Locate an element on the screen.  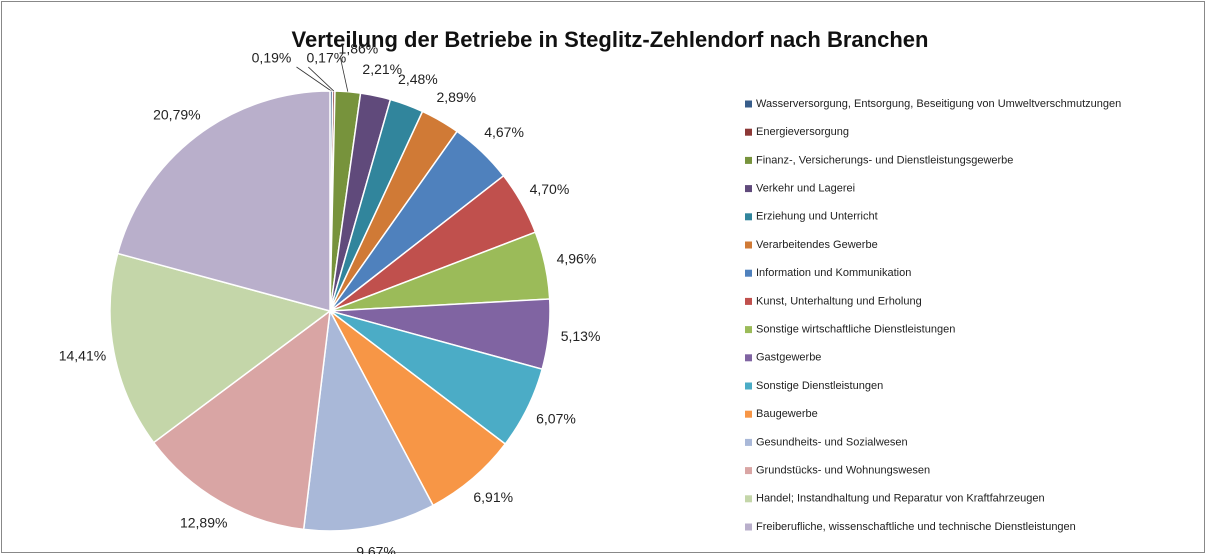
data-label: 0,19% is located at coordinates (272, 58).